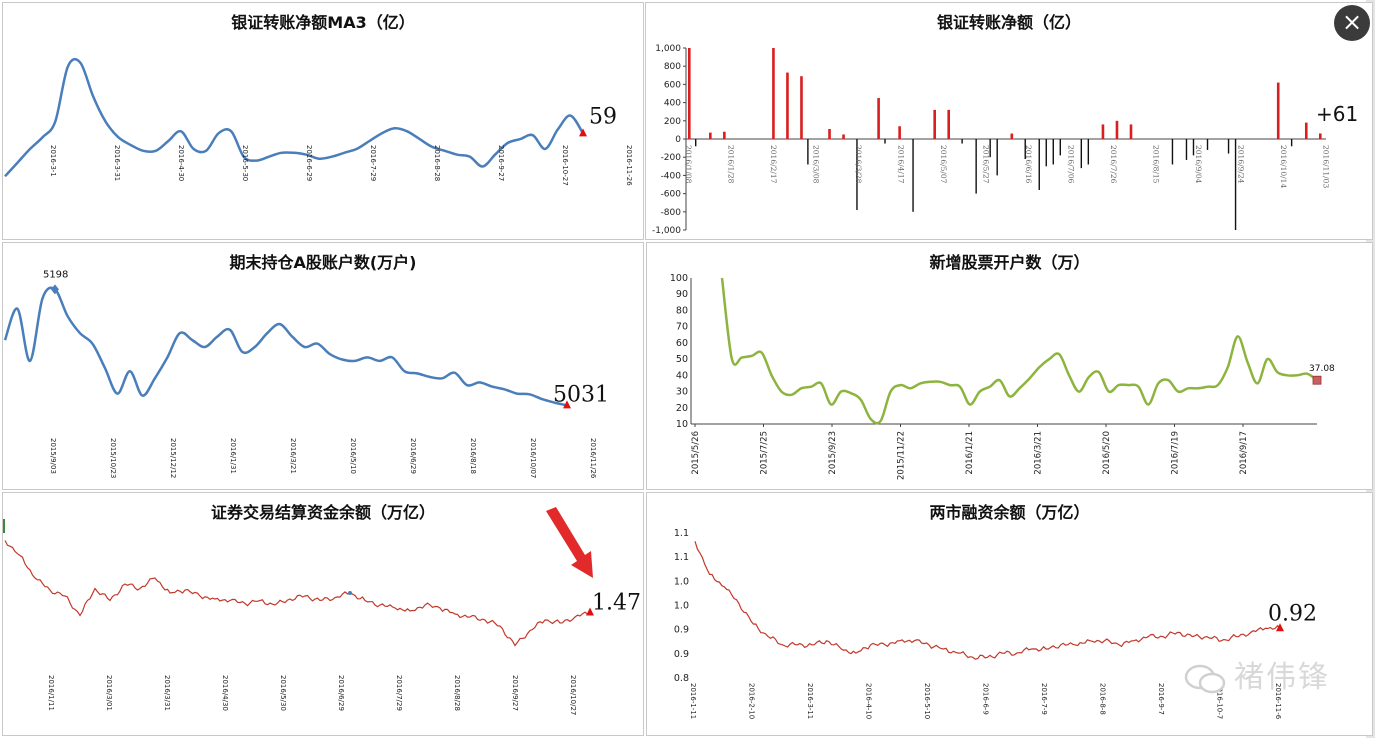 This screenshot has width=1375, height=738. Describe the element at coordinates (1198, 164) in the screenshot. I see `x-tick-label: 2016/9/04` at that location.